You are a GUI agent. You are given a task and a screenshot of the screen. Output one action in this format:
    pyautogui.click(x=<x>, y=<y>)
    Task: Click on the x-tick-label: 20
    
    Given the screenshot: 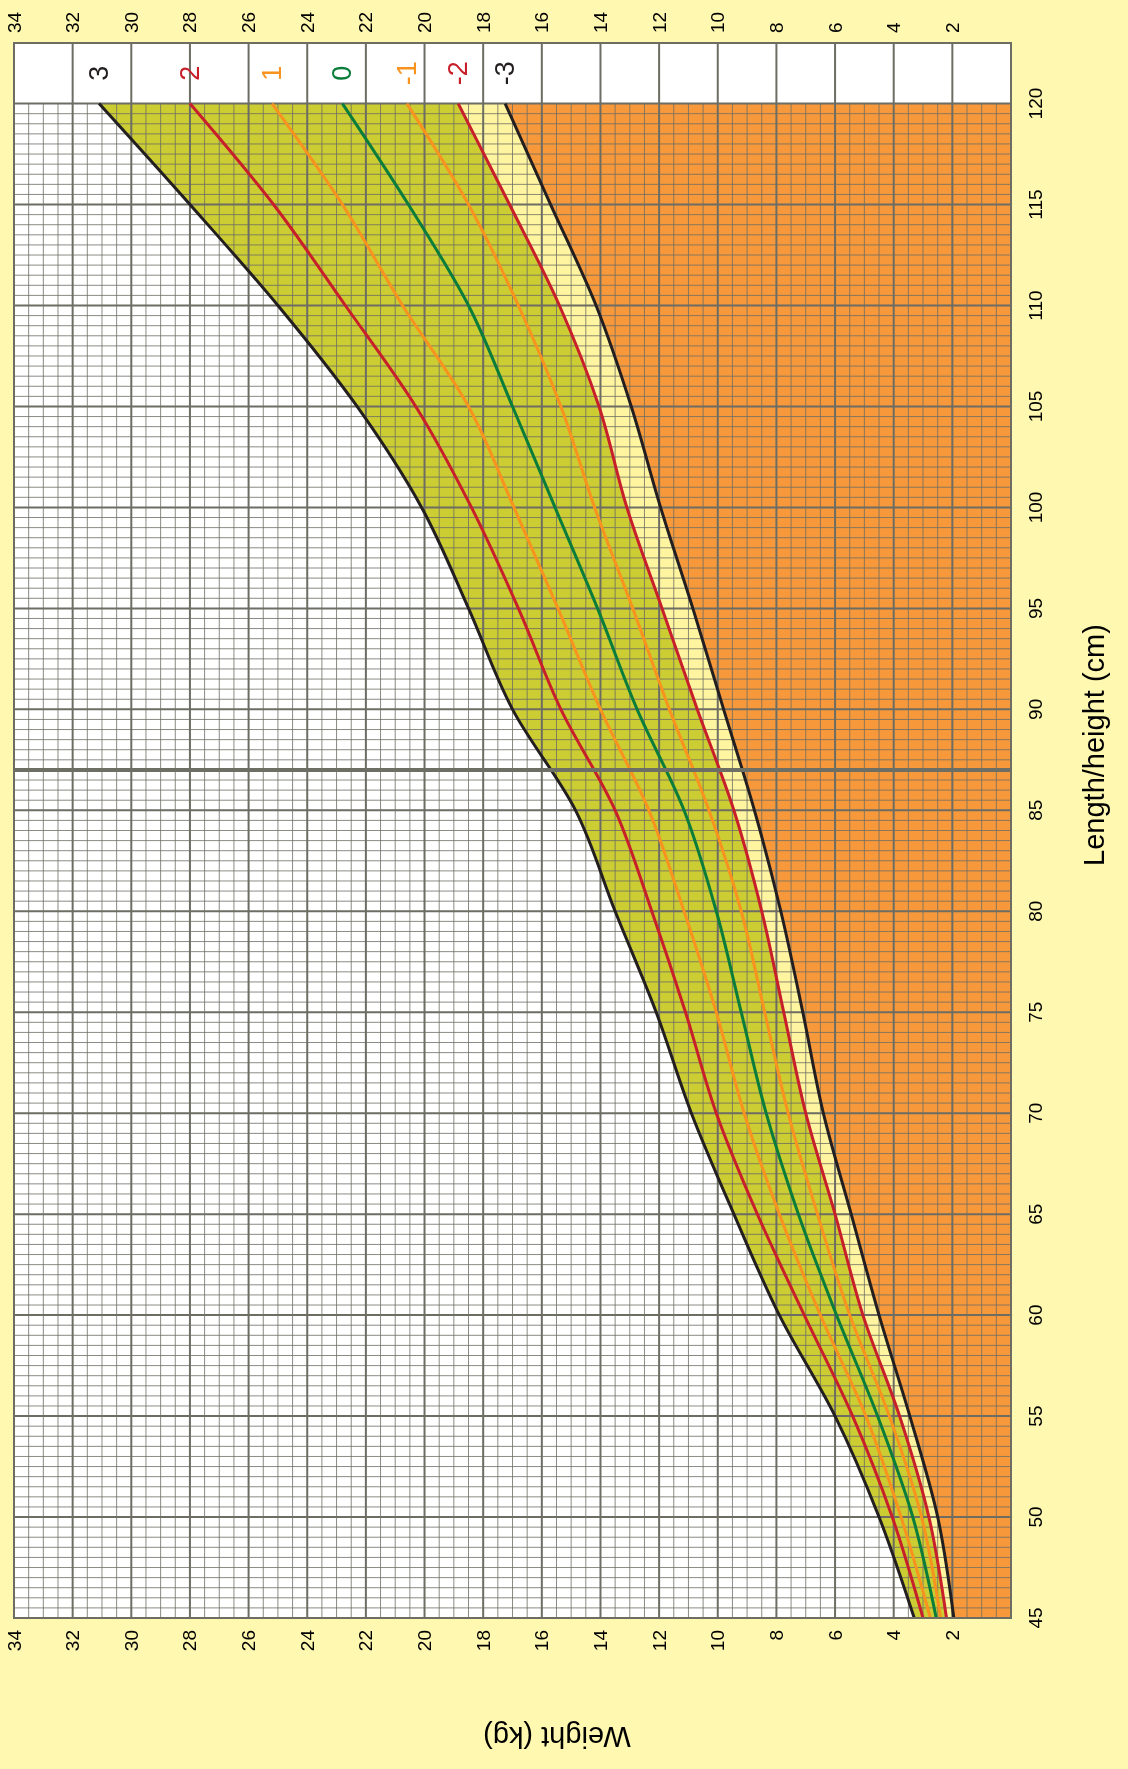 What is the action you would take?
    pyautogui.click(x=425, y=22)
    